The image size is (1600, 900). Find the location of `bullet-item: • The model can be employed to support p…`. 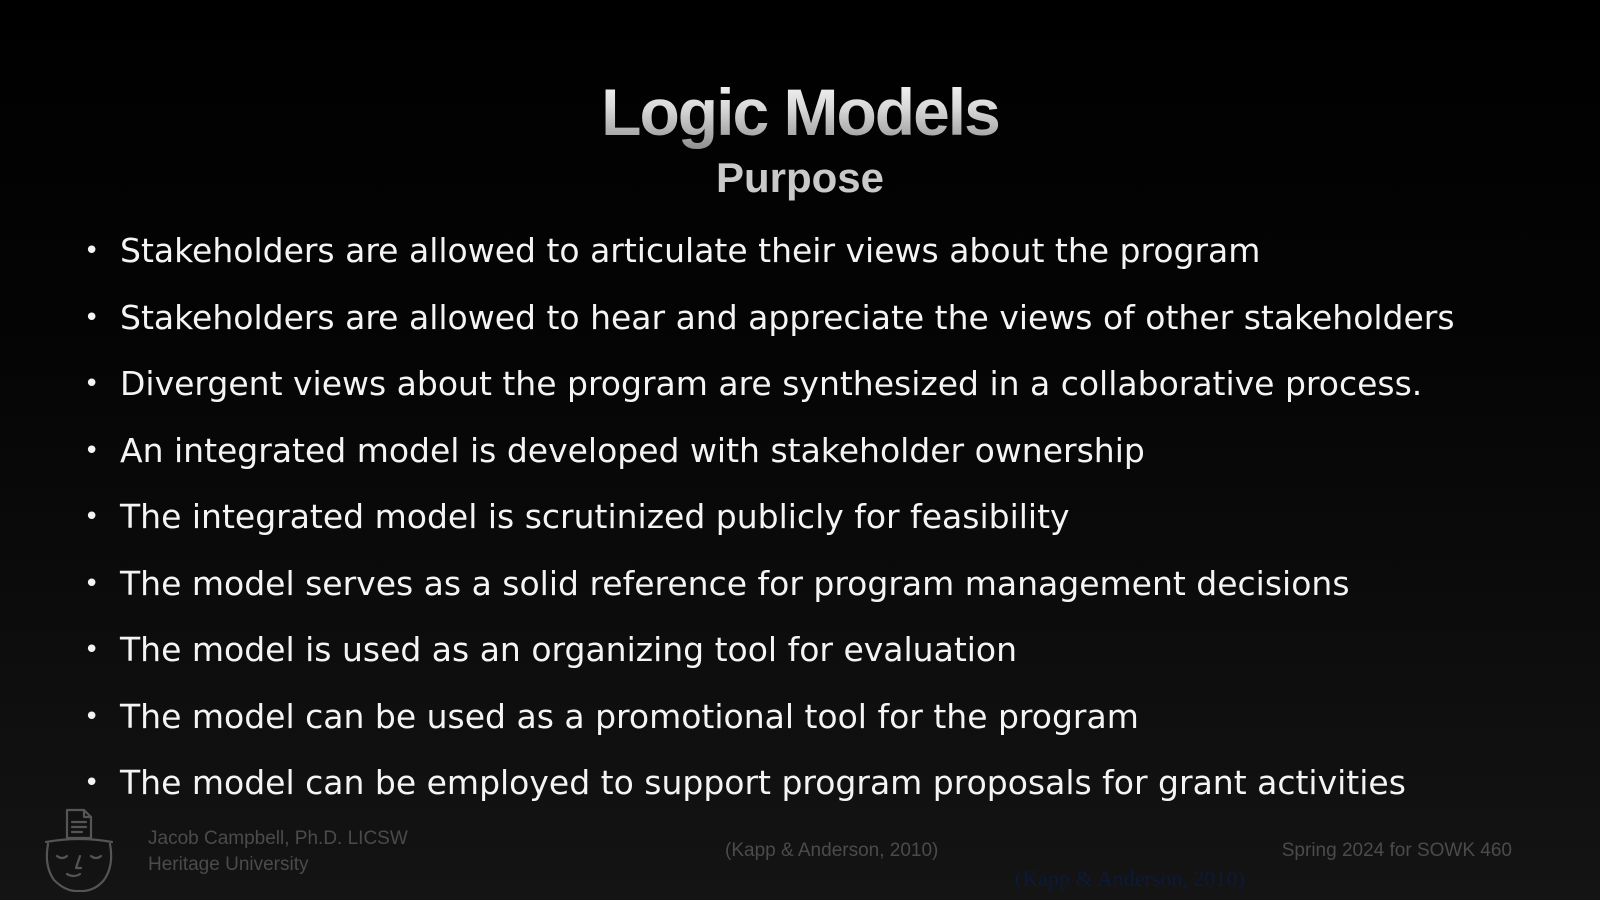

bullet-item: • The model can be employed to support p… is located at coordinates (824, 783).